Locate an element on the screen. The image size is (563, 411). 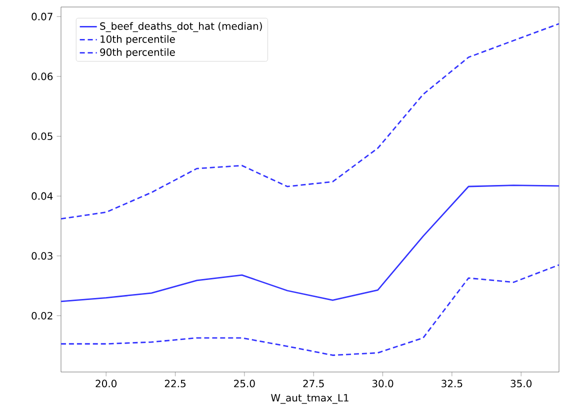
y-tick-label: 0.05 is located at coordinates (42, 136).